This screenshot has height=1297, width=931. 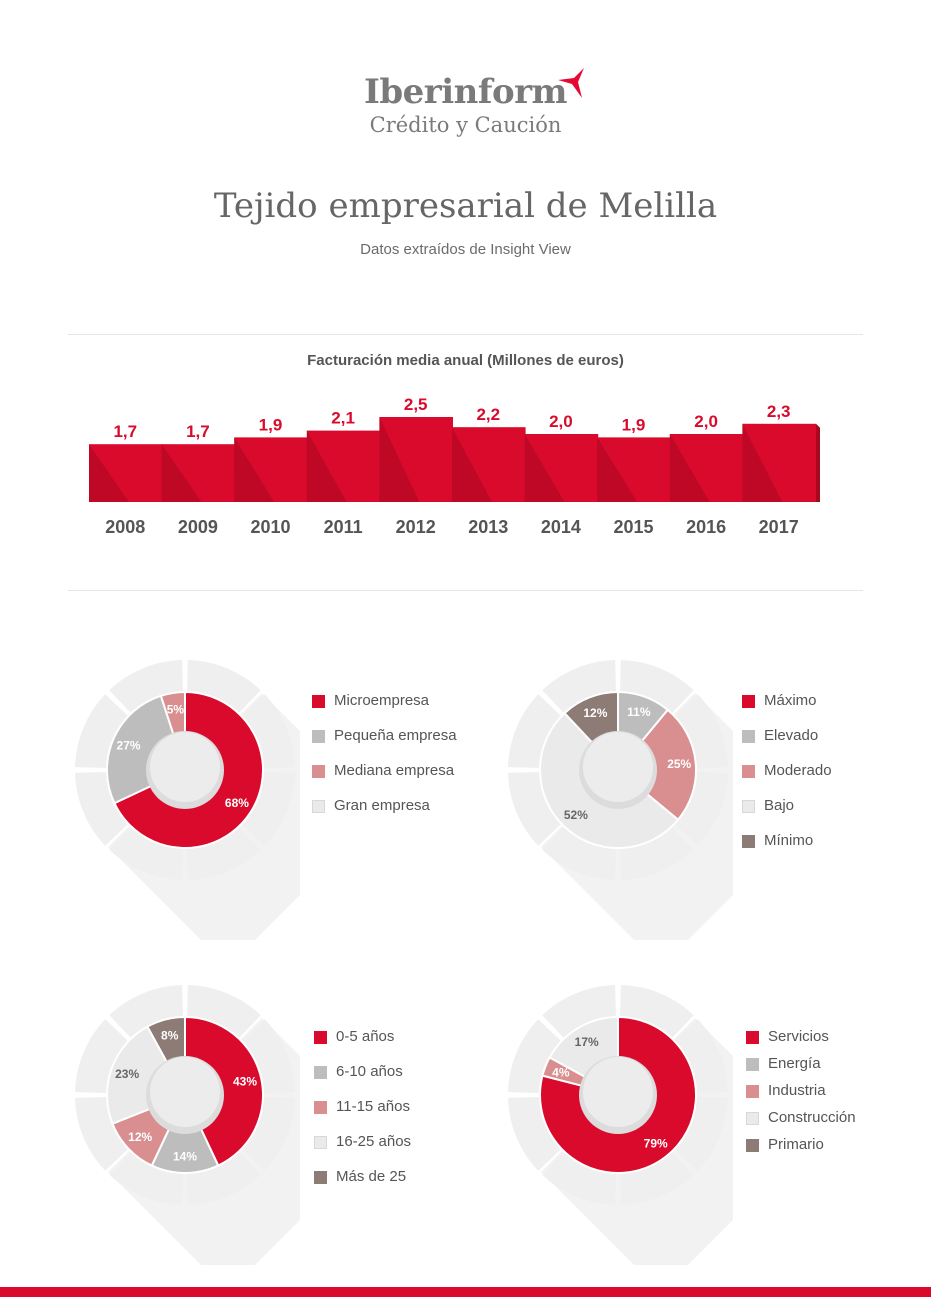 I want to click on bar-2013: 2,2 2013, so click(x=489, y=471).